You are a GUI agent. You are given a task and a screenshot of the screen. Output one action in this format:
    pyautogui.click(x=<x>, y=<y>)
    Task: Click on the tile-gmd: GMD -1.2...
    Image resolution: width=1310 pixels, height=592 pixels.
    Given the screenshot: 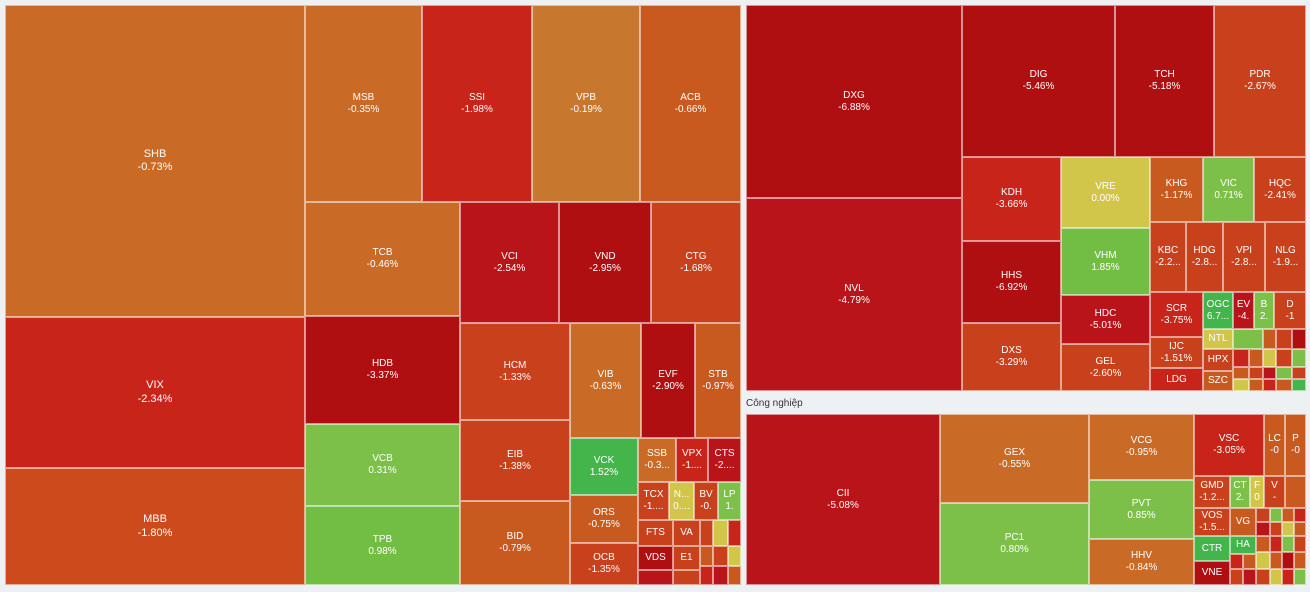 What is the action you would take?
    pyautogui.click(x=1212, y=492)
    